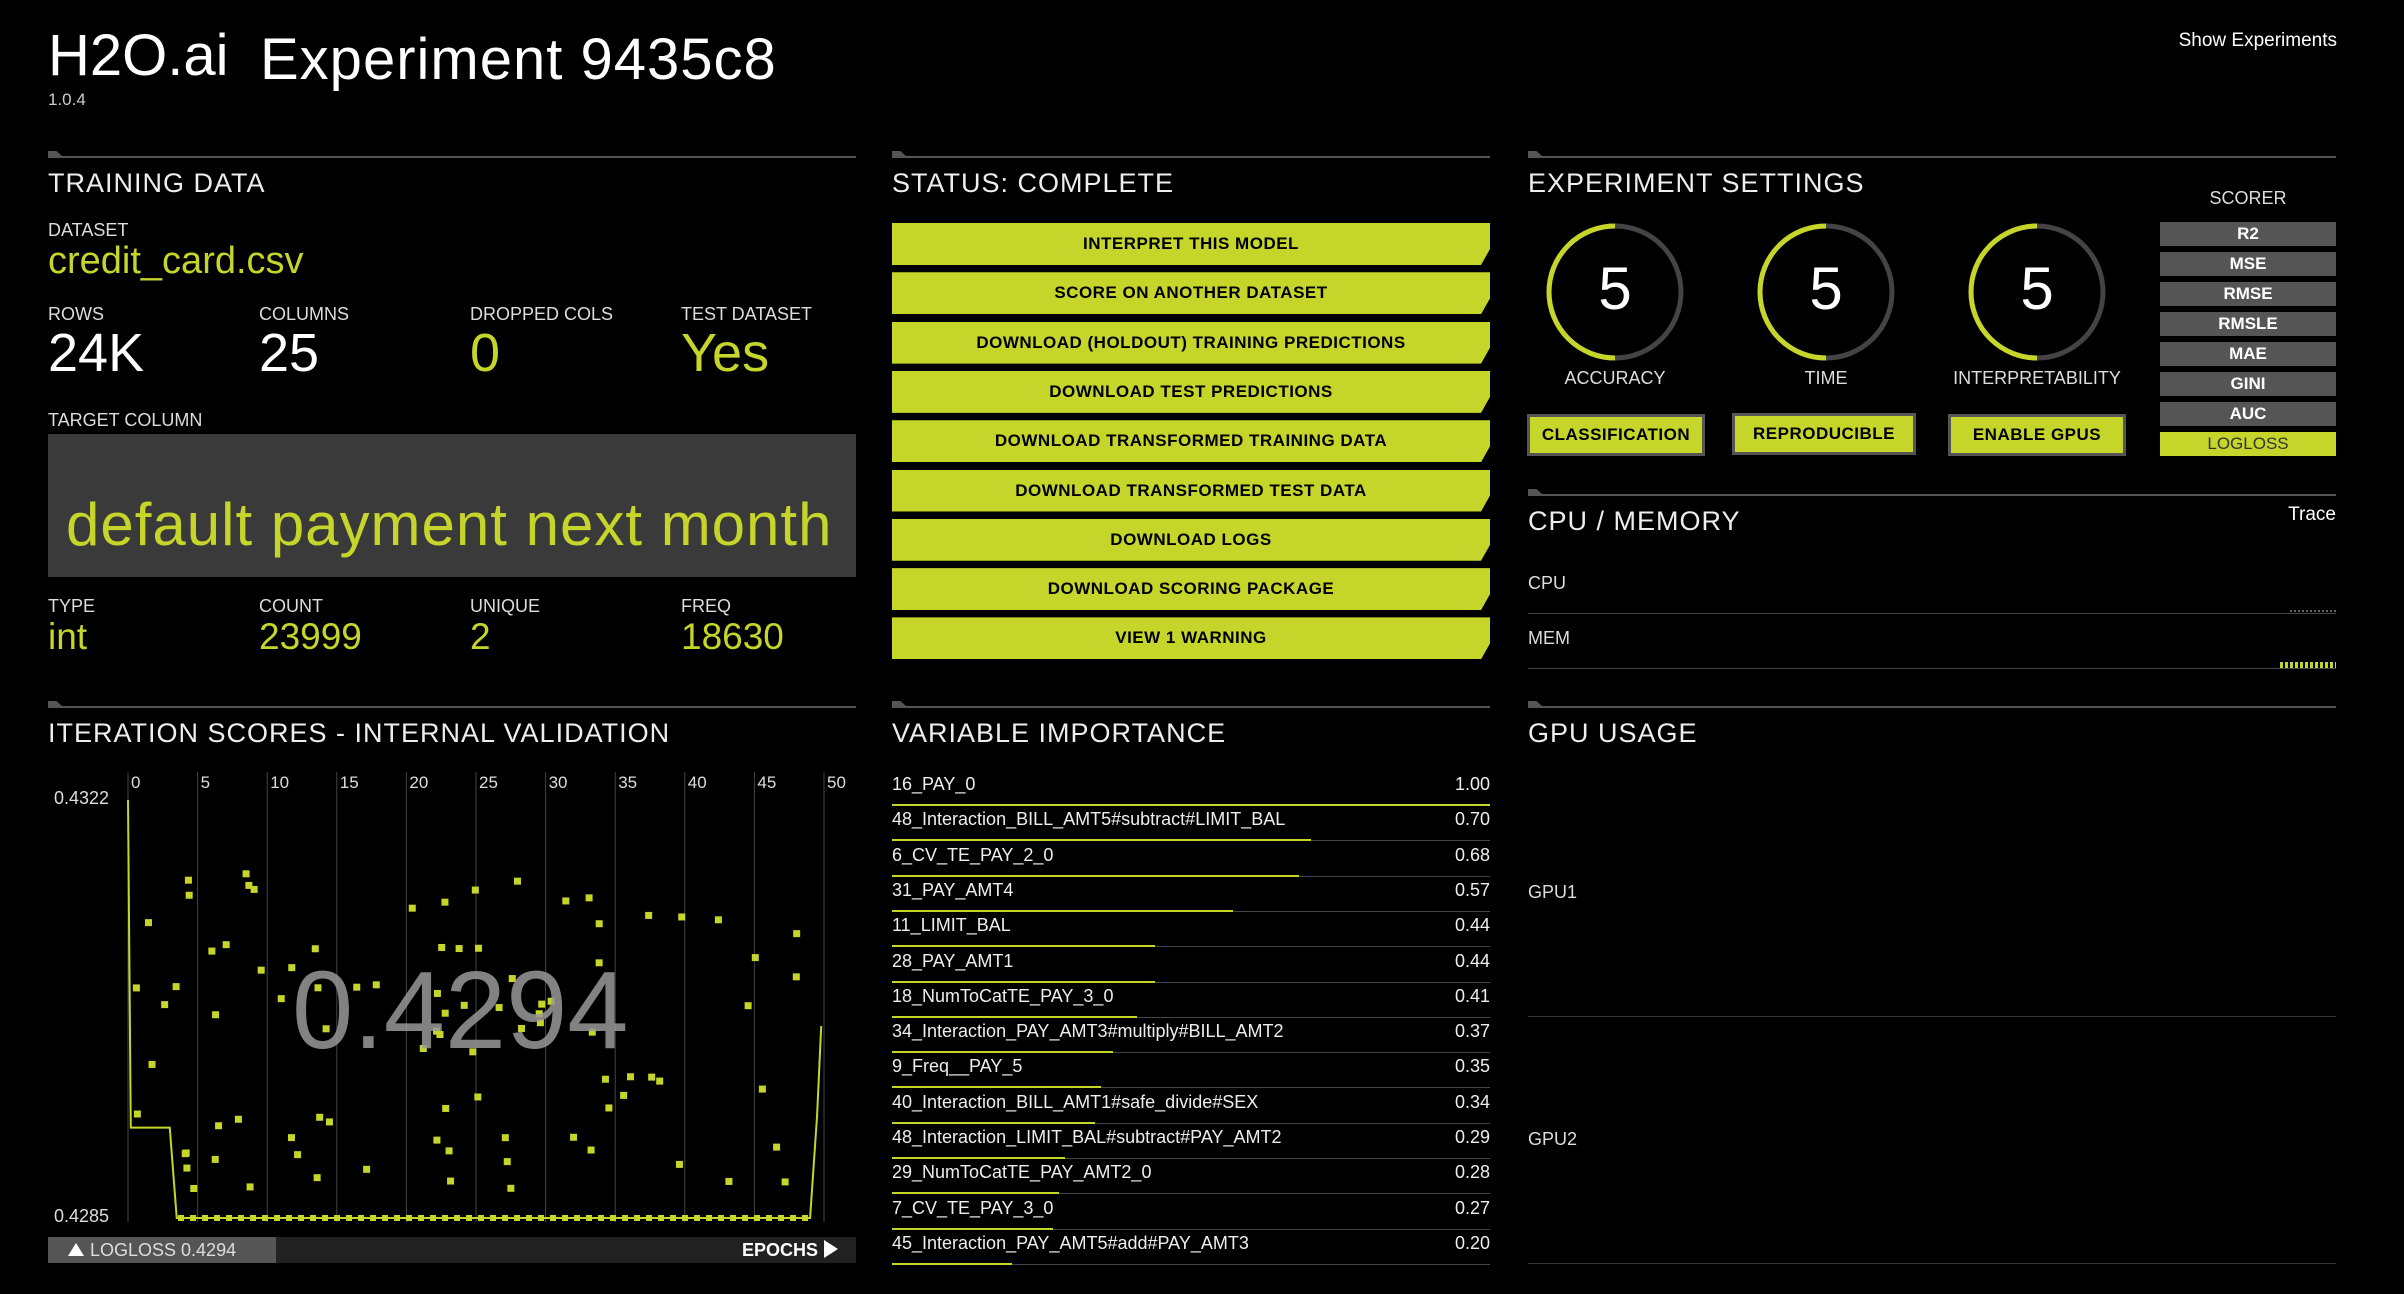  Describe the element at coordinates (1191, 965) in the screenshot. I see `variable-importance-row: 28_PAY_AMT1 0.44` at that location.